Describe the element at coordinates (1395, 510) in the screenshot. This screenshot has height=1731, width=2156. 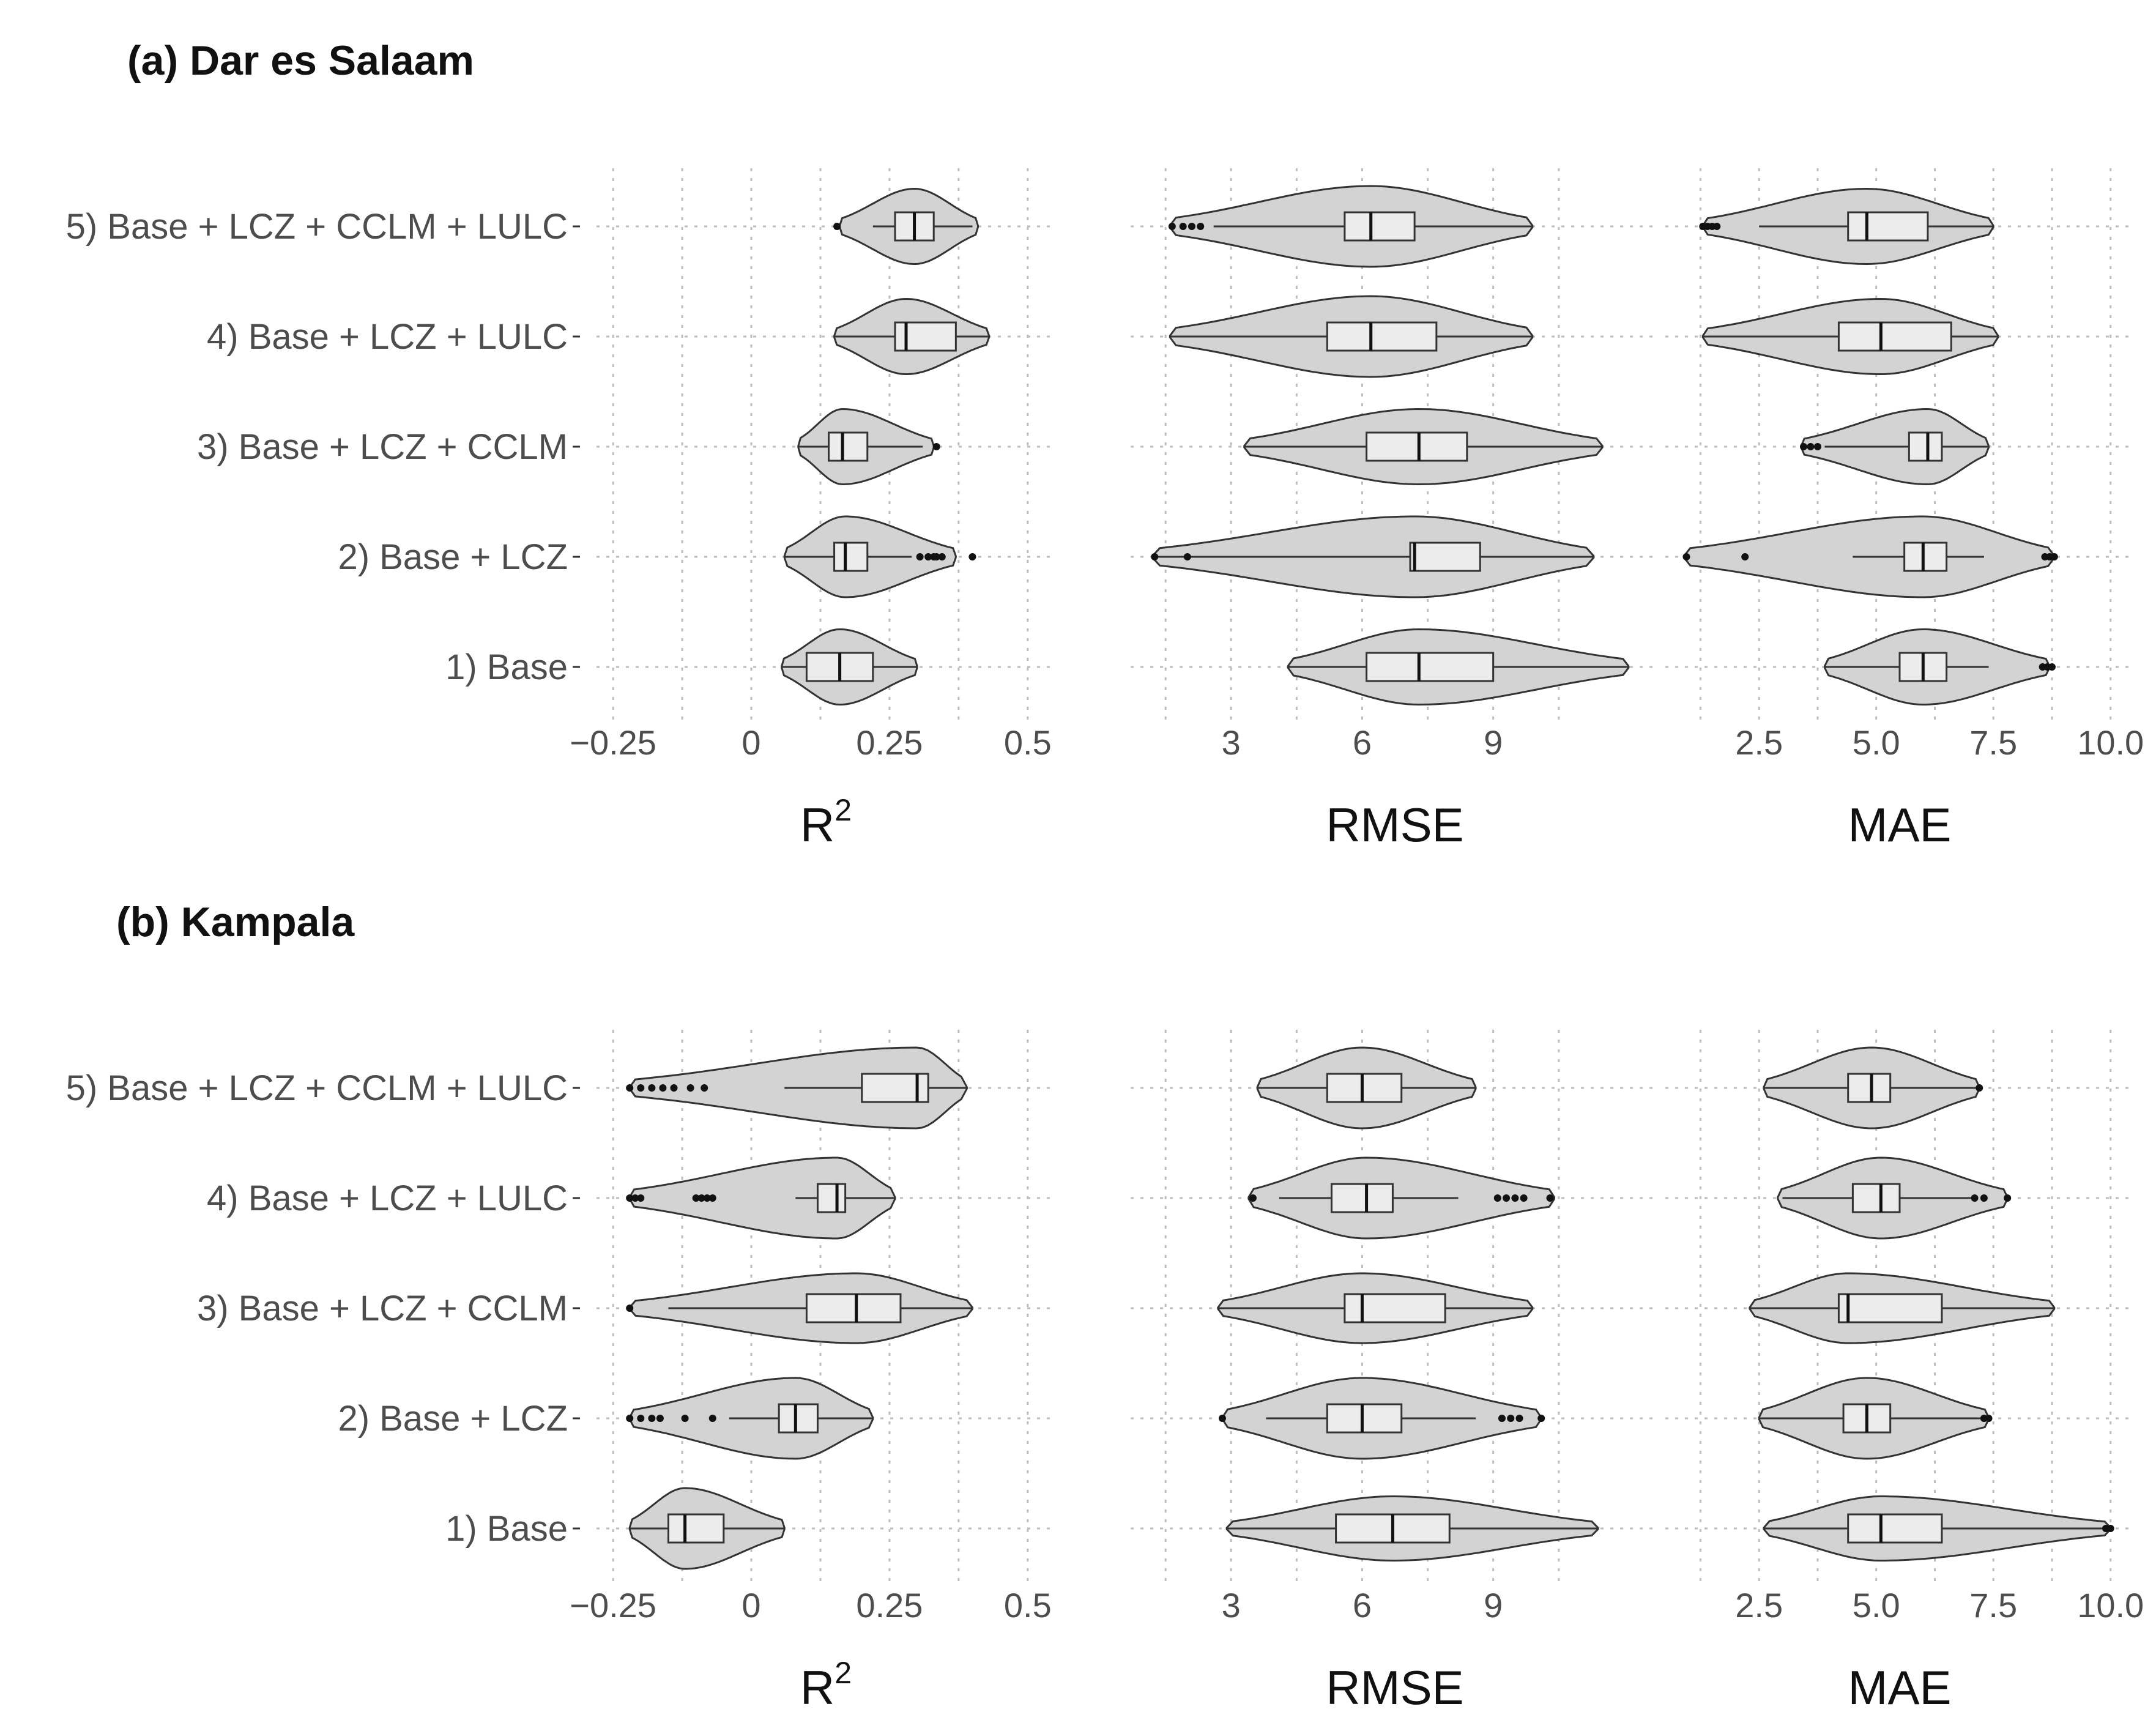
I see `panel-rmse: 3 6 9 RMSE` at that location.